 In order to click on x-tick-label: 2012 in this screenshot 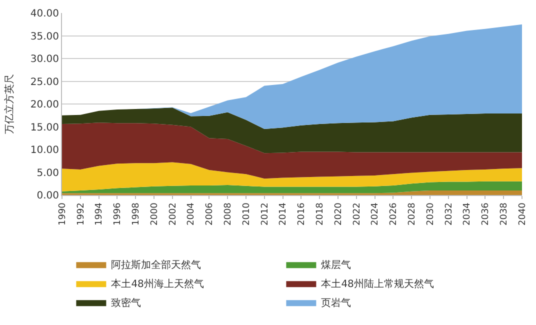, I will do `click(265, 214)`.